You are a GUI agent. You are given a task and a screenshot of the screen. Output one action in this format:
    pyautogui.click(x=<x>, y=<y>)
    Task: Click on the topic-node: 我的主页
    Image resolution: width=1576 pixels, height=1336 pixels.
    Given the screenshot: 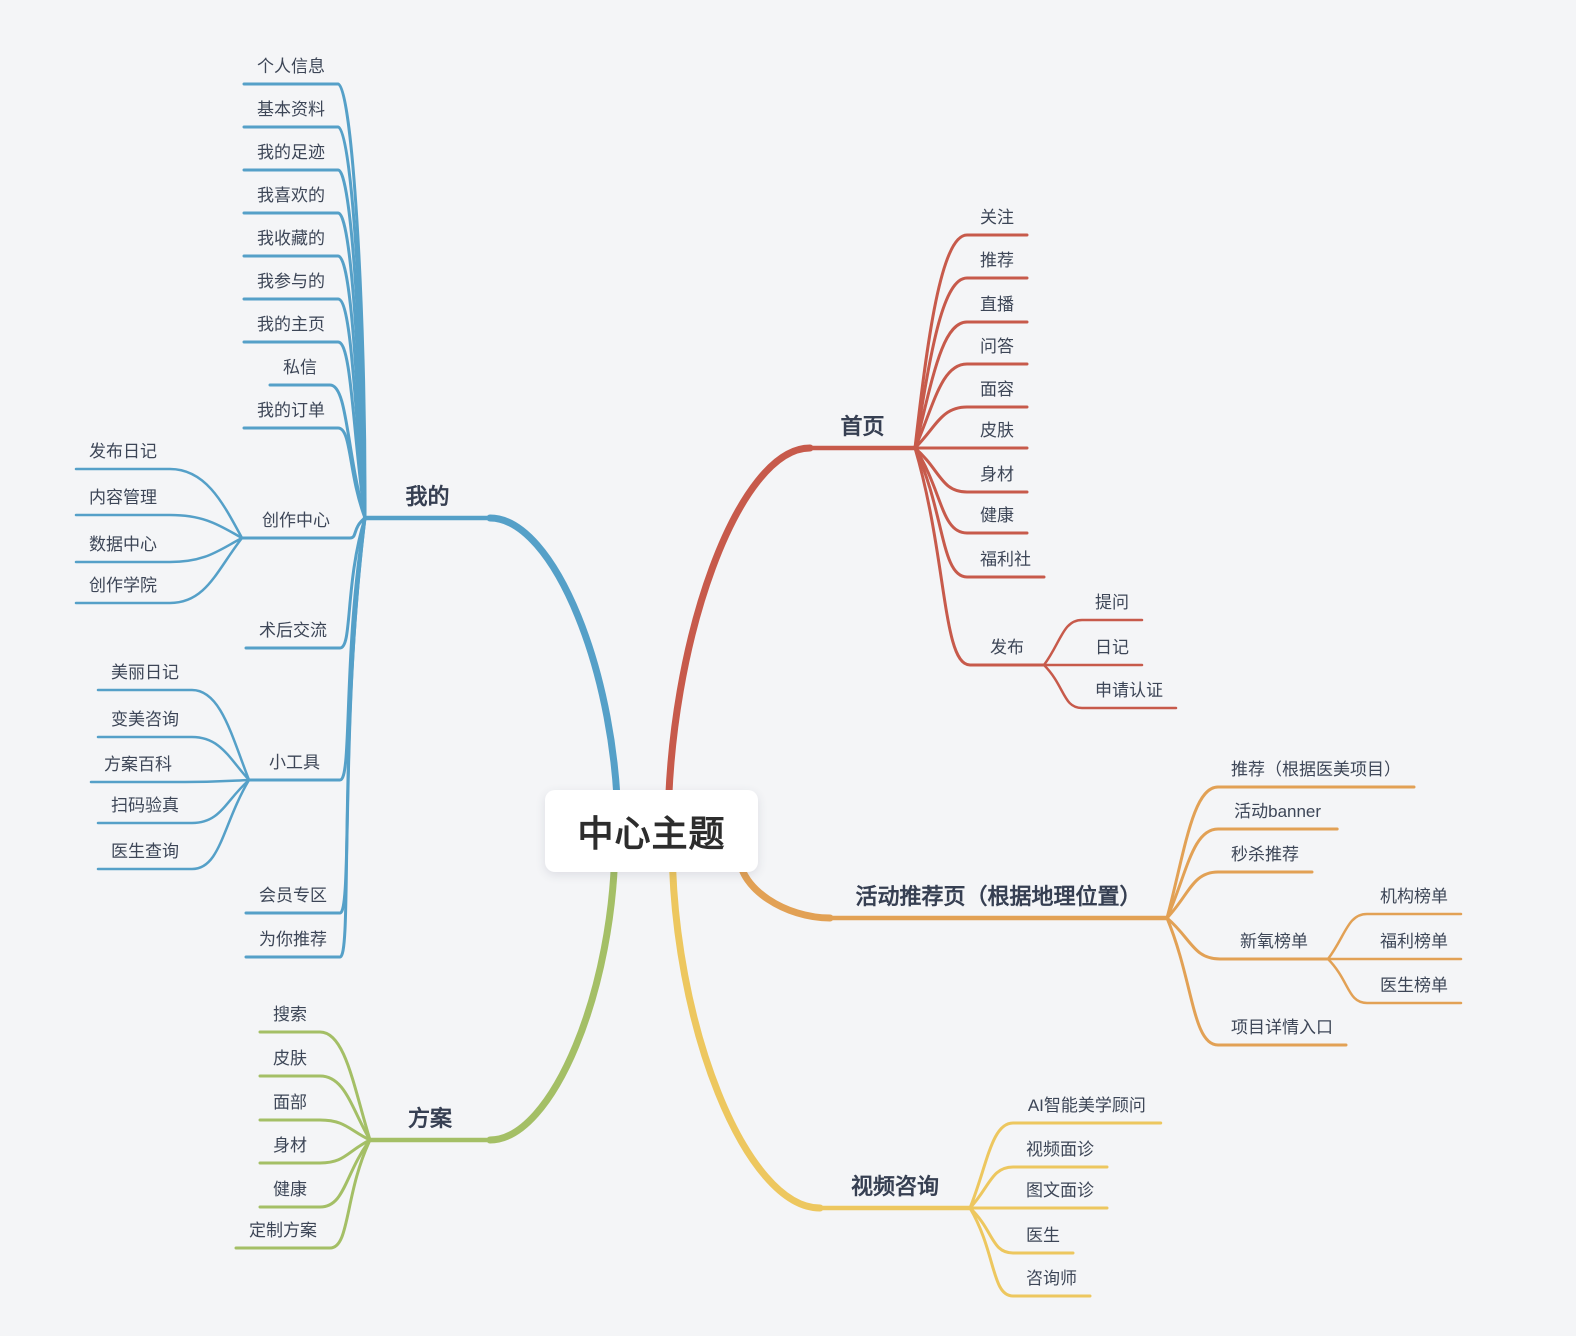 What is the action you would take?
    pyautogui.click(x=291, y=324)
    